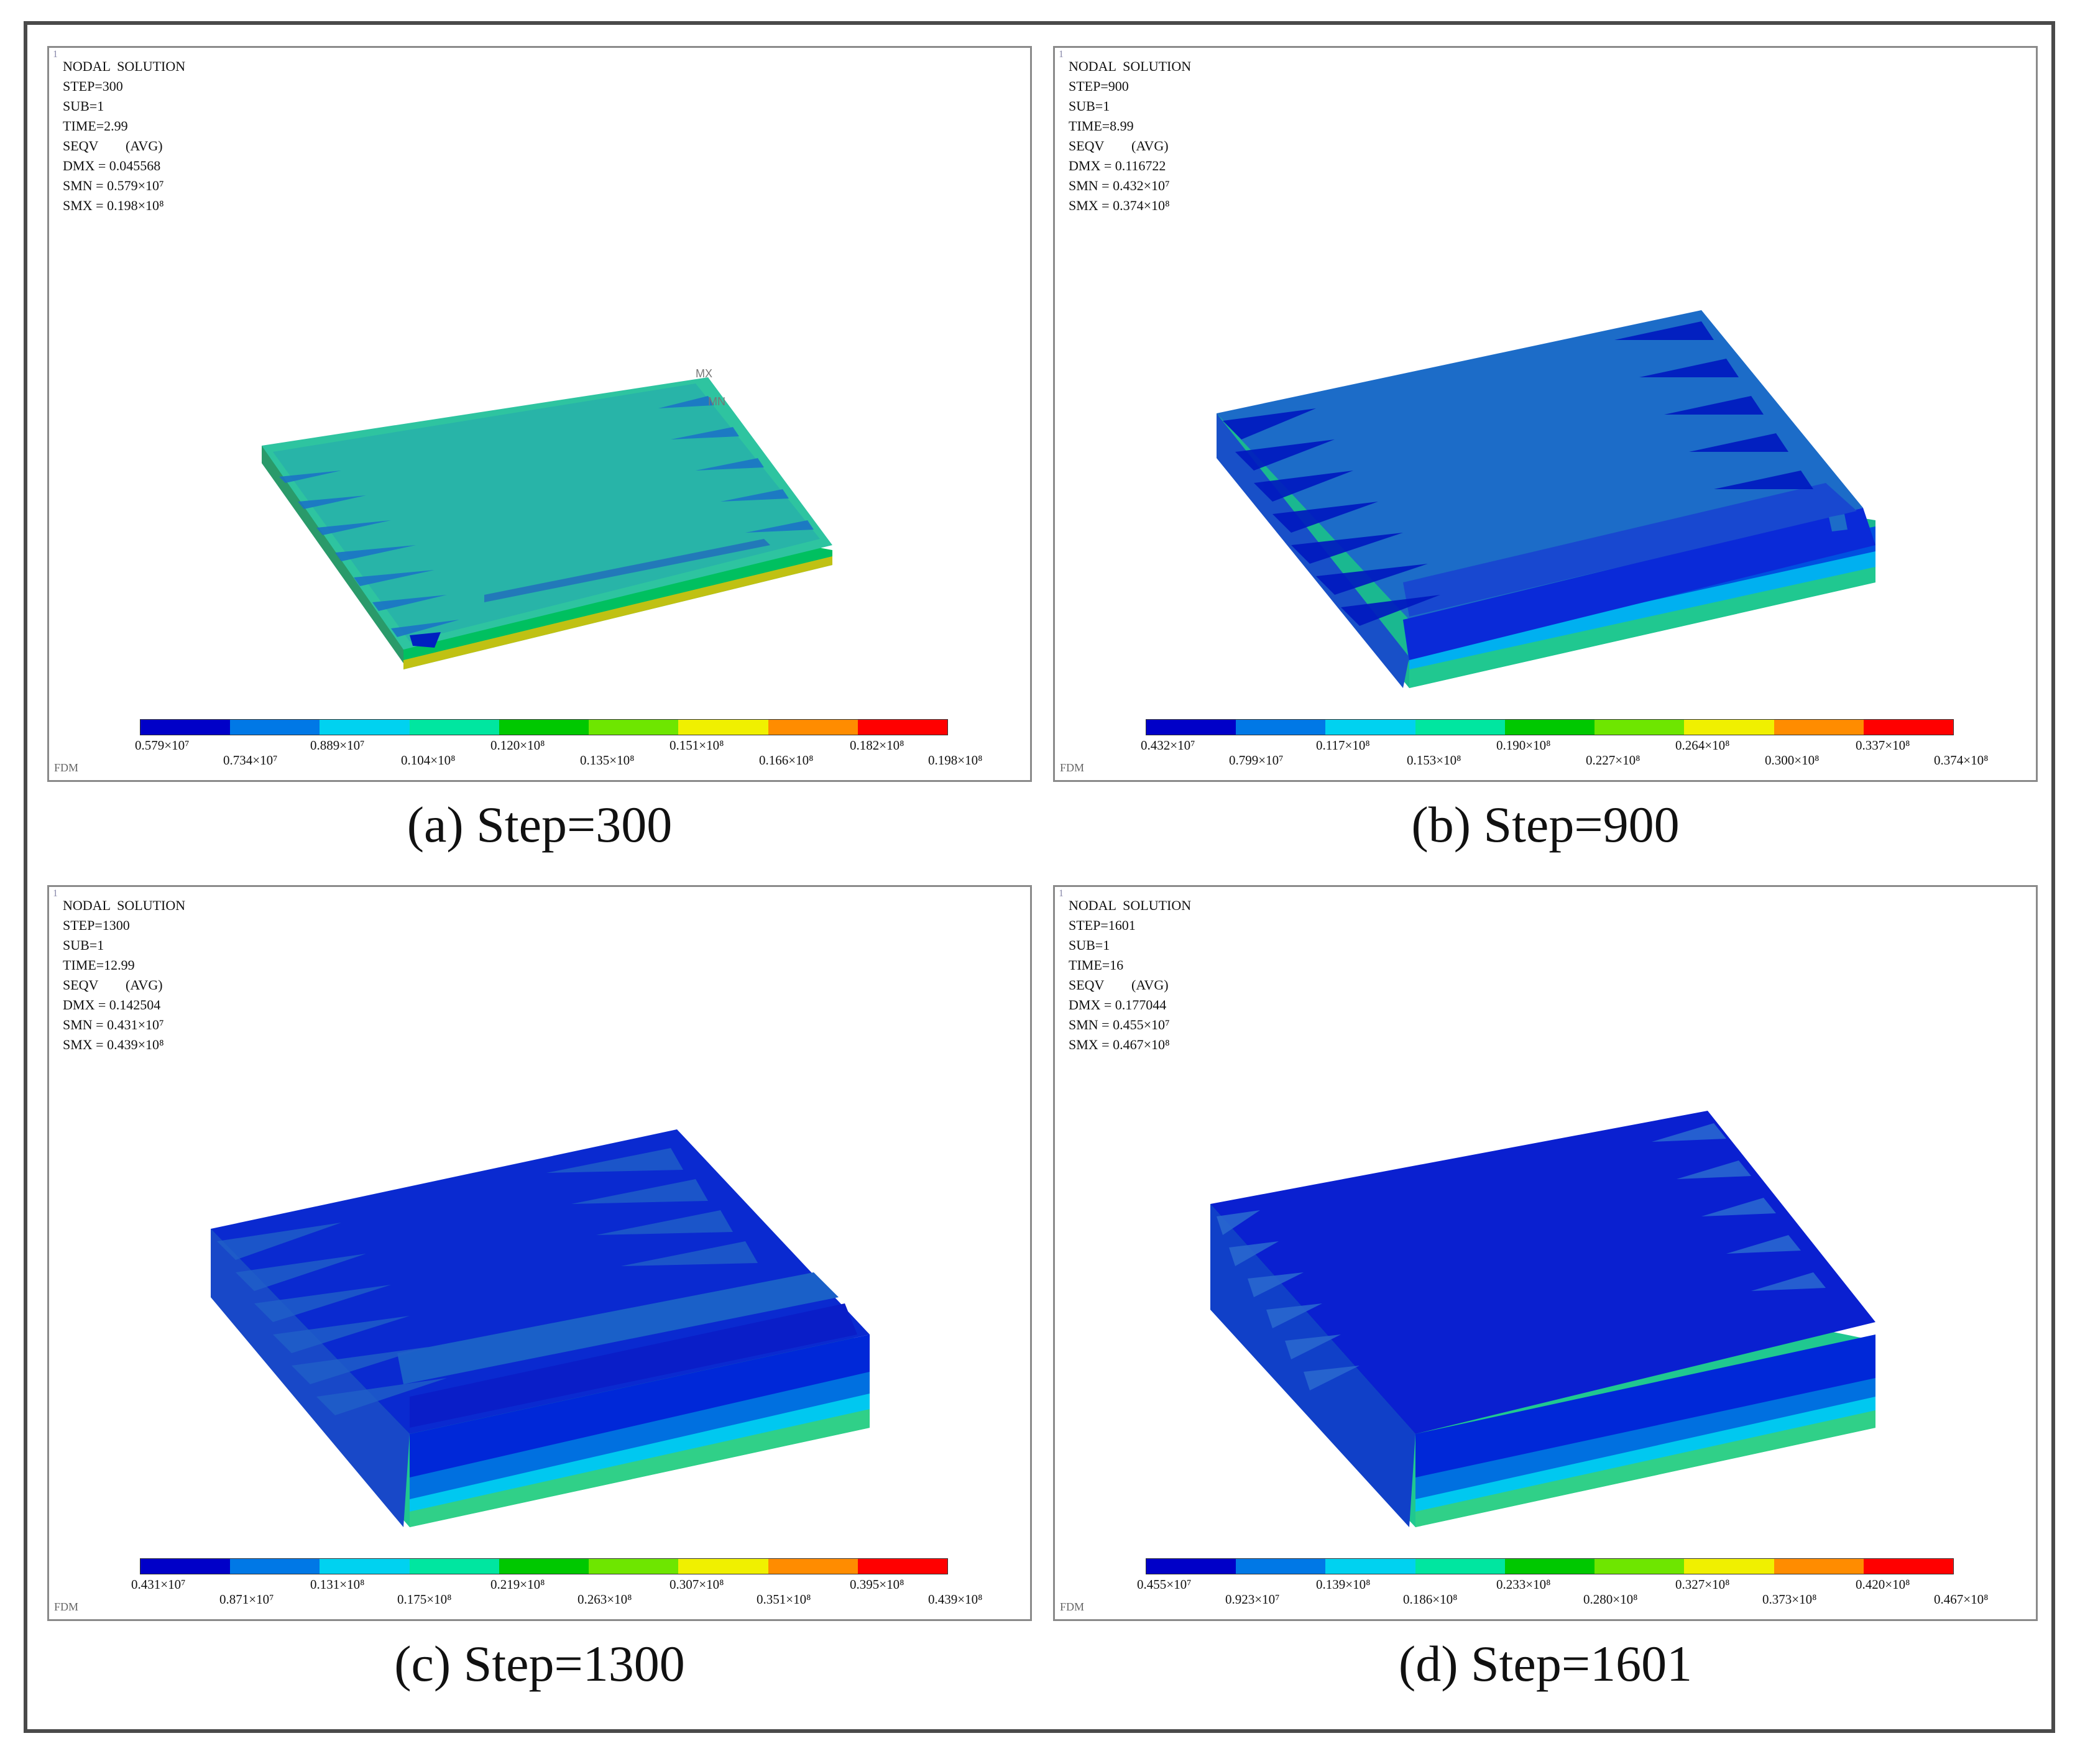 This screenshot has width=2080, height=1764. I want to click on info-line: DMX = 0.045568, so click(112, 165).